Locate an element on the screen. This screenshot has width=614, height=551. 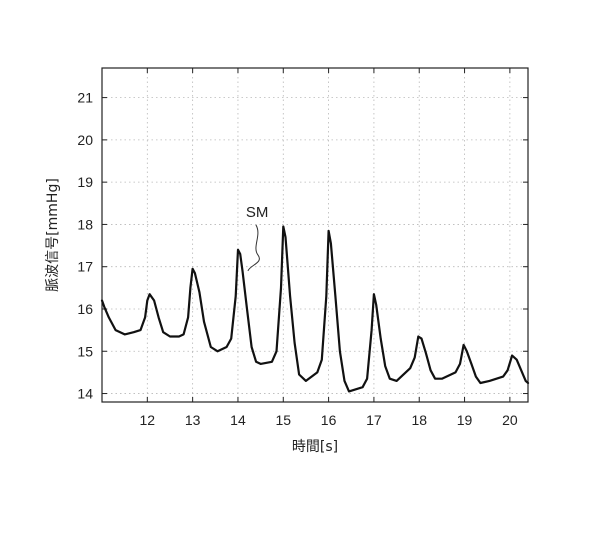
y-axis-label: 脈波信号[mmHg] is located at coordinates (53, 235).